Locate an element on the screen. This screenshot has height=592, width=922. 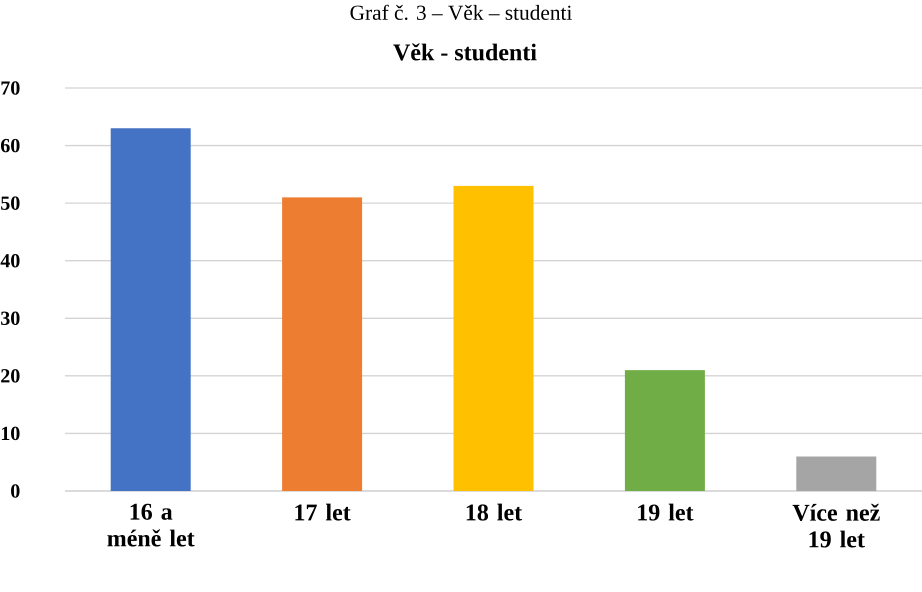
y-tick-label: 10 is located at coordinates (11, 433).